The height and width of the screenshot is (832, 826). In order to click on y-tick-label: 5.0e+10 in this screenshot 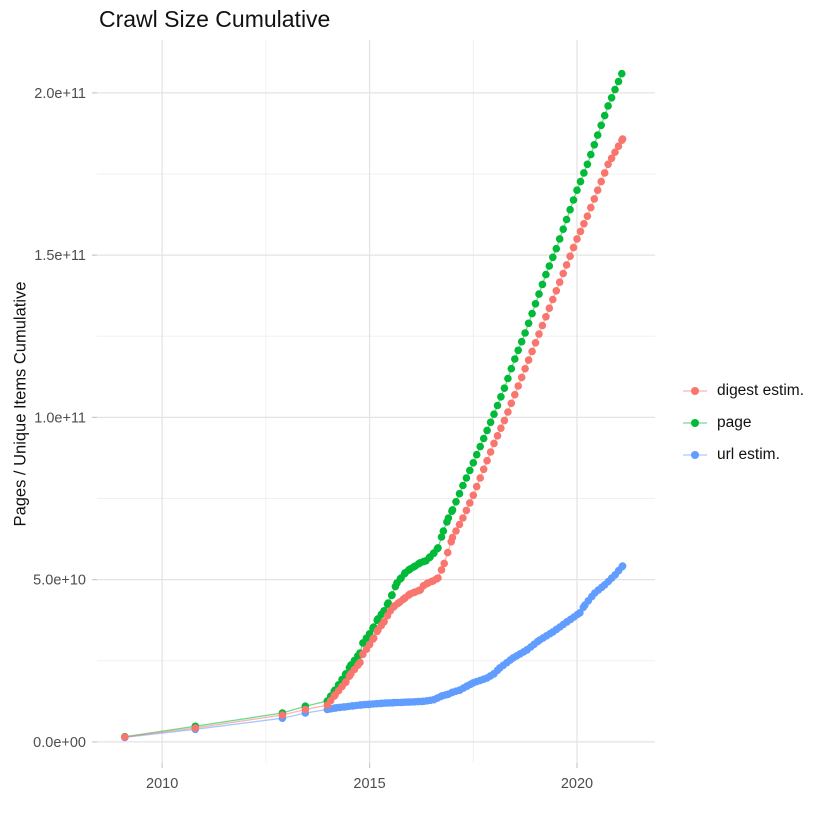, I will do `click(59, 581)`.